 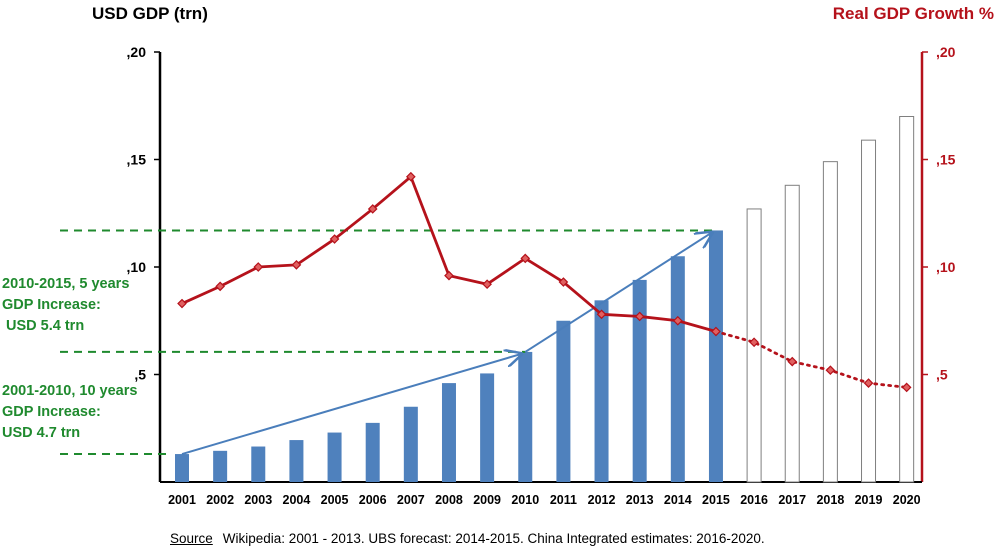 I want to click on x-axis-tick-label: 2015, so click(x=716, y=500).